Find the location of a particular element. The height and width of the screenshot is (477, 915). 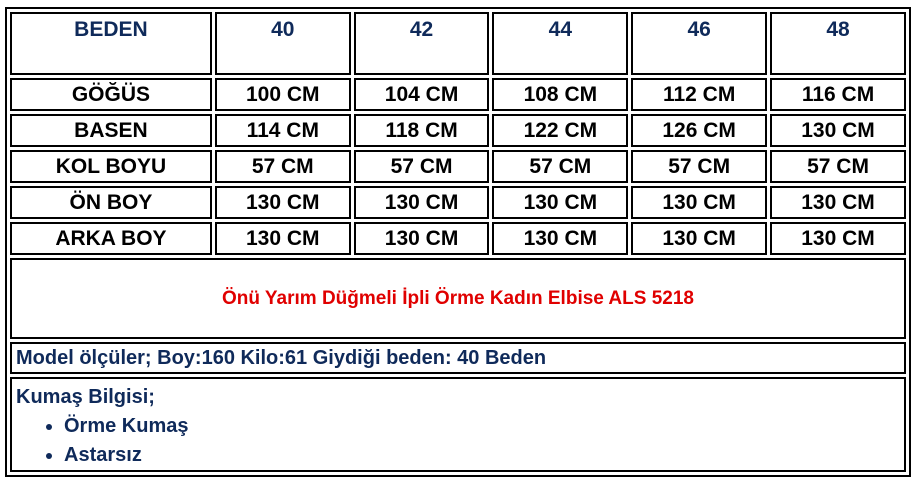

row-label: GÖĞÜS is located at coordinates (111, 94).